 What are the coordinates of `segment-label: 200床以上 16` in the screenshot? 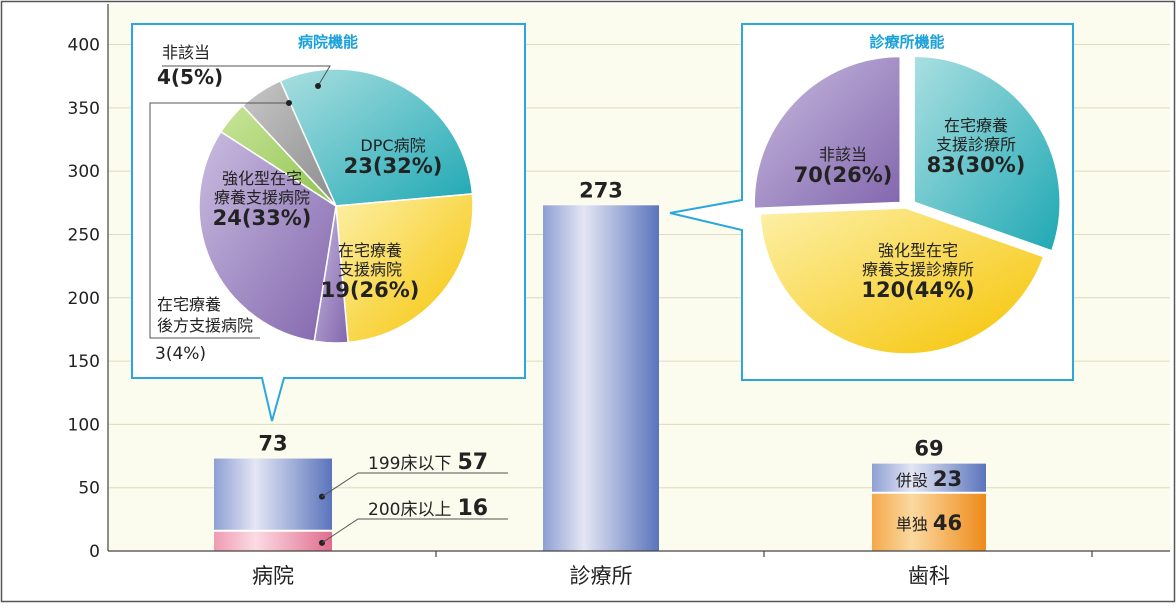 It's located at (428, 508).